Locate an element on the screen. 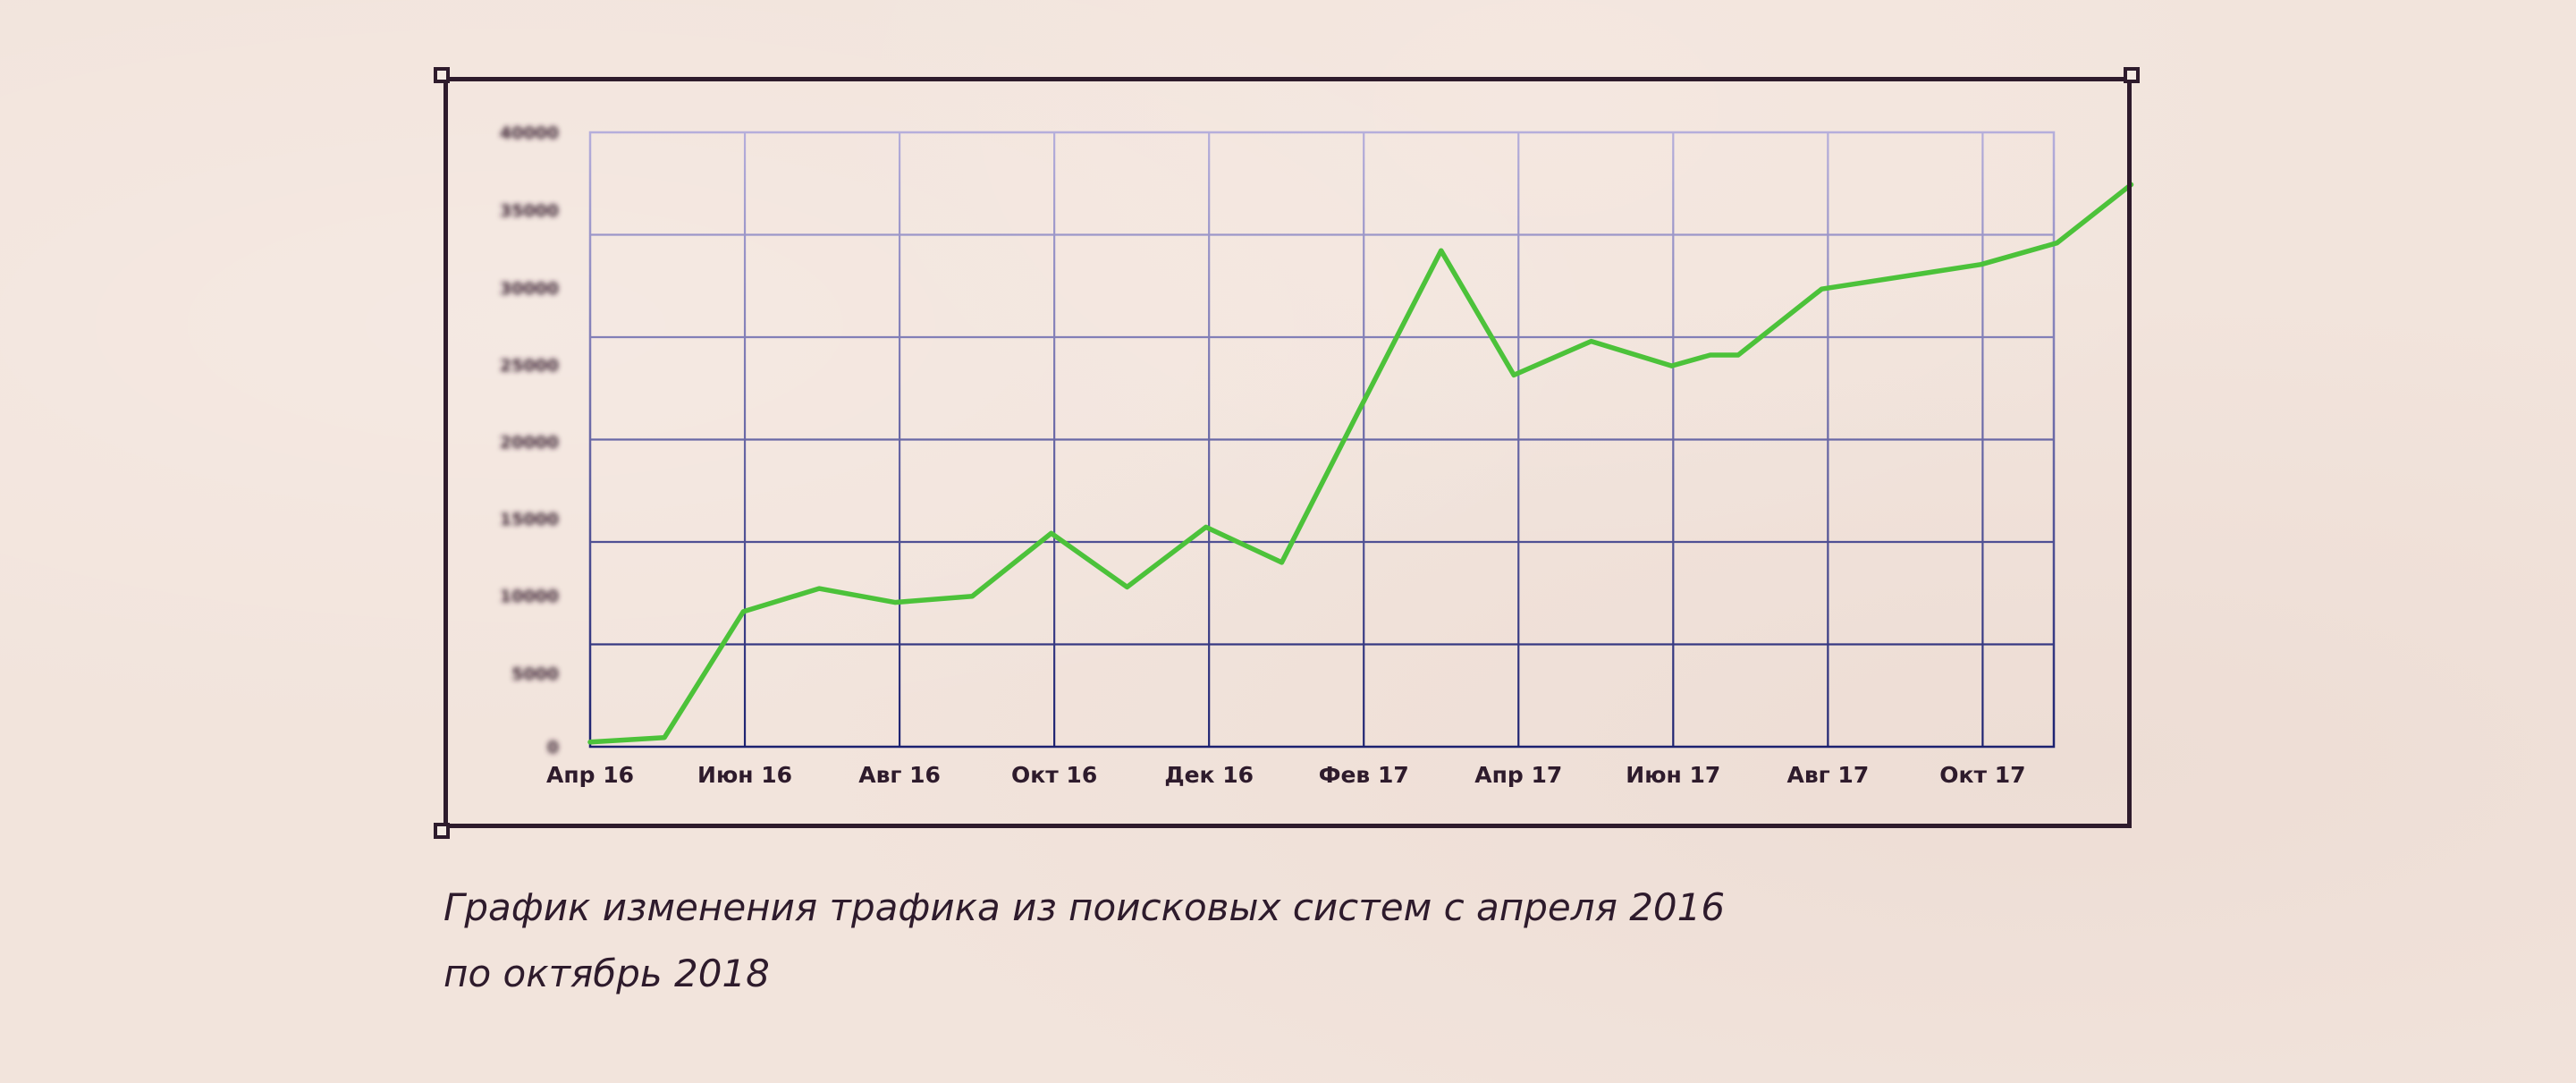  resize-handle-bottom-left is located at coordinates (442, 831).